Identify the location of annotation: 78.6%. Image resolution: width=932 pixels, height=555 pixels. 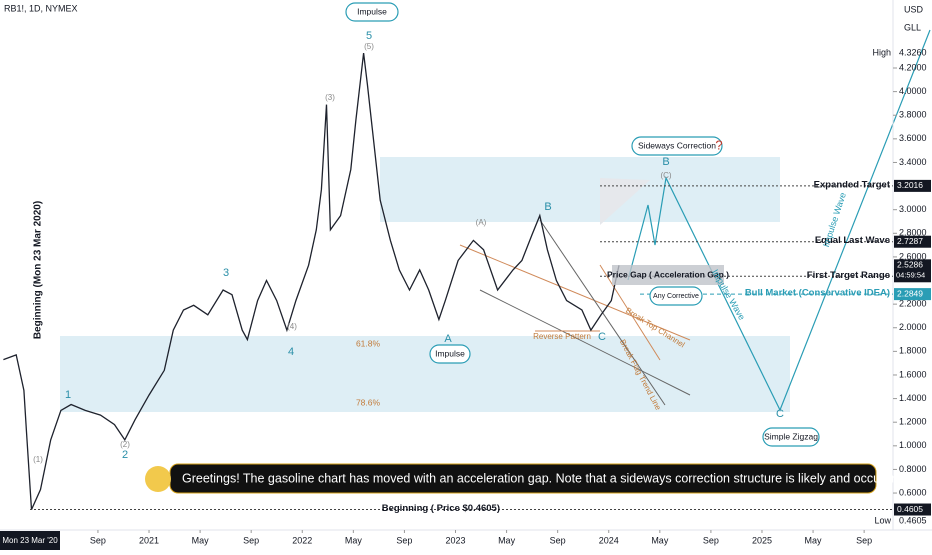
(368, 402).